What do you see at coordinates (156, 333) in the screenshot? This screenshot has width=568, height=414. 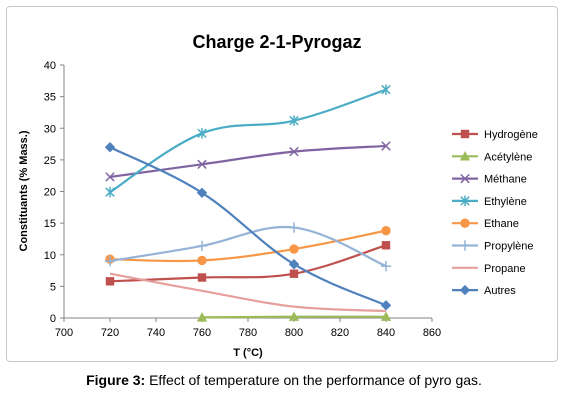 I see `x-tick-label: 740` at bounding box center [156, 333].